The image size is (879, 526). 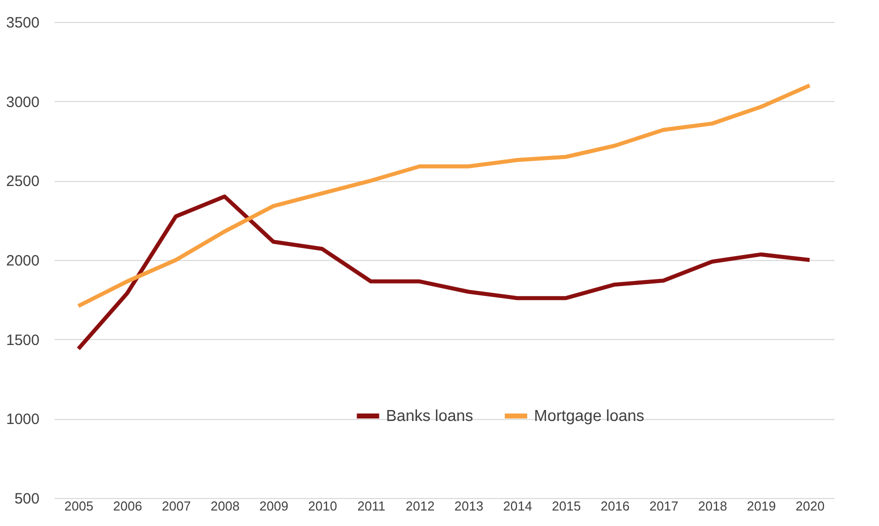 What do you see at coordinates (23, 419) in the screenshot?
I see `y-tick-label: 1000` at bounding box center [23, 419].